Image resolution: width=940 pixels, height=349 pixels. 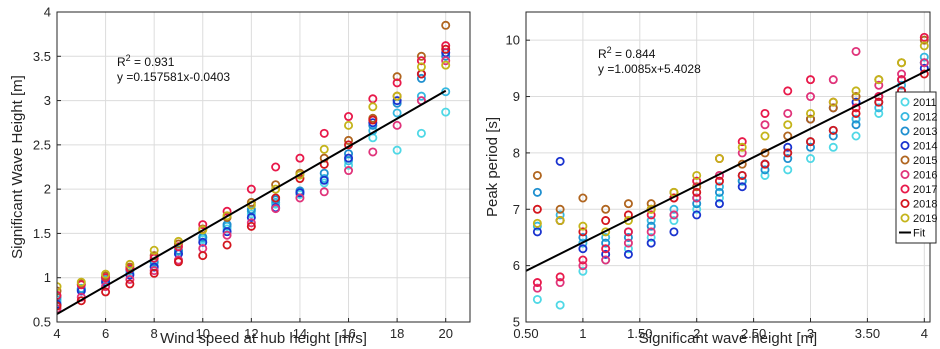 What do you see at coordinates (905, 102) in the screenshot?
I see `legend-marker-2011` at bounding box center [905, 102].